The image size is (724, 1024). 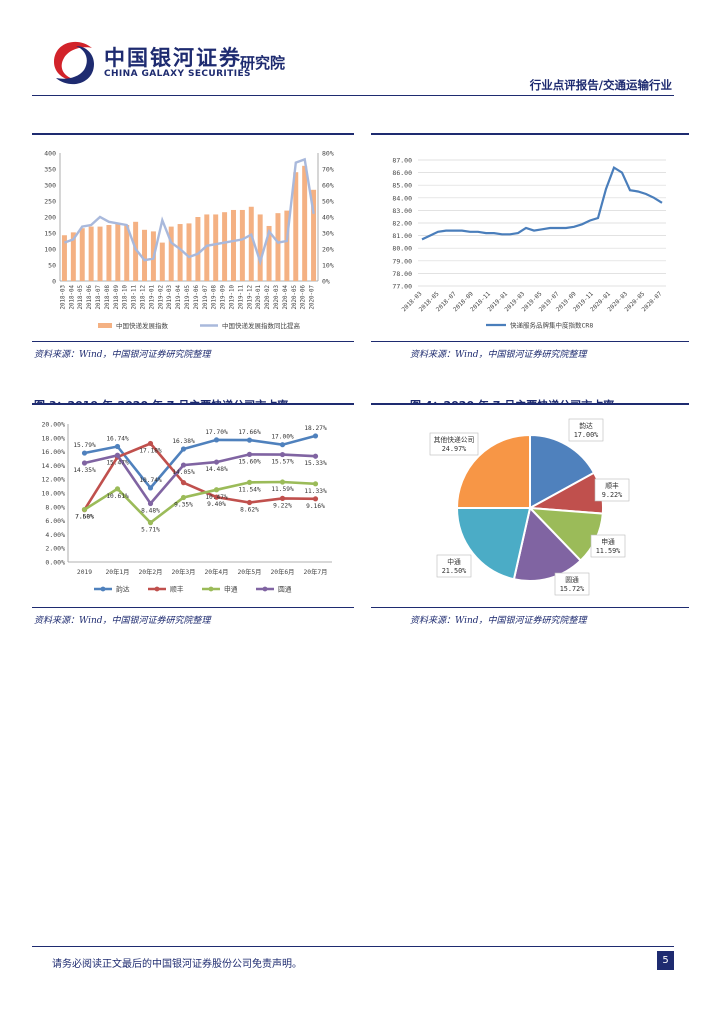 I want to click on x-tick-label: 2020-04, so click(x=286, y=296).